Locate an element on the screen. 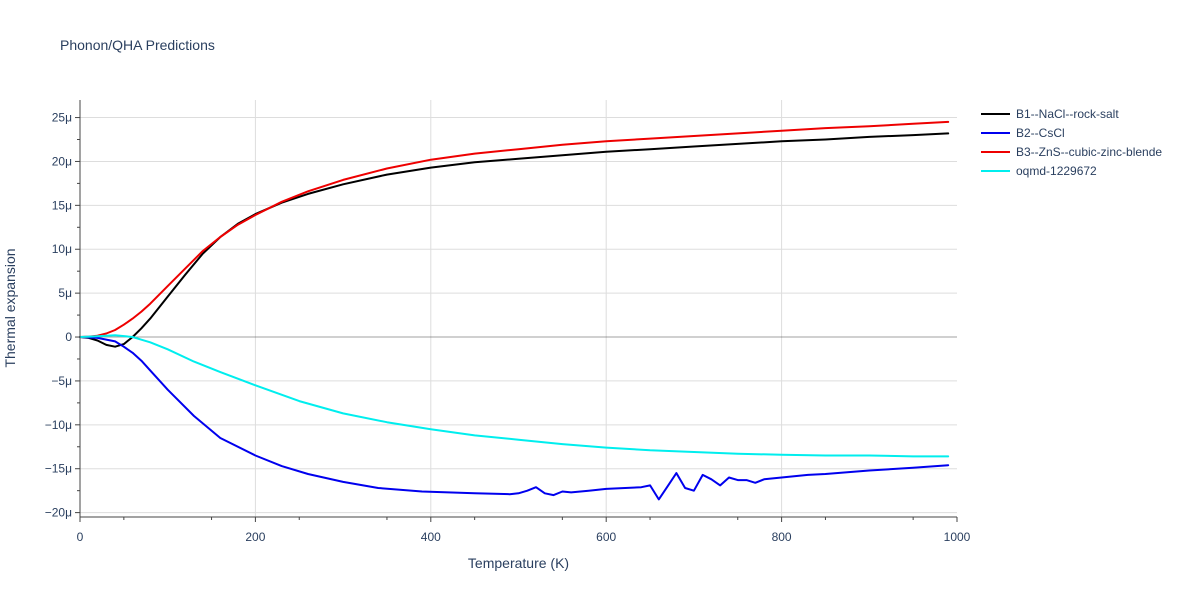 The height and width of the screenshot is (605, 1200). y-tick-label: 0 is located at coordinates (68, 337).